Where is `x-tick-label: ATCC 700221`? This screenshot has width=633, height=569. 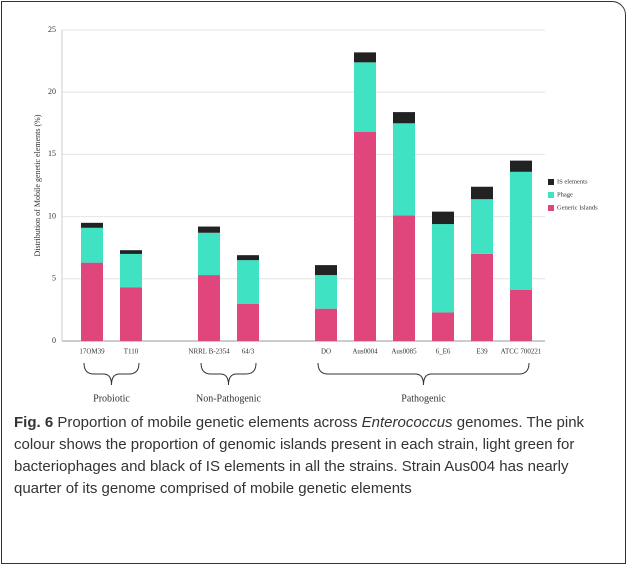
x-tick-label: ATCC 700221 is located at coordinates (521, 352).